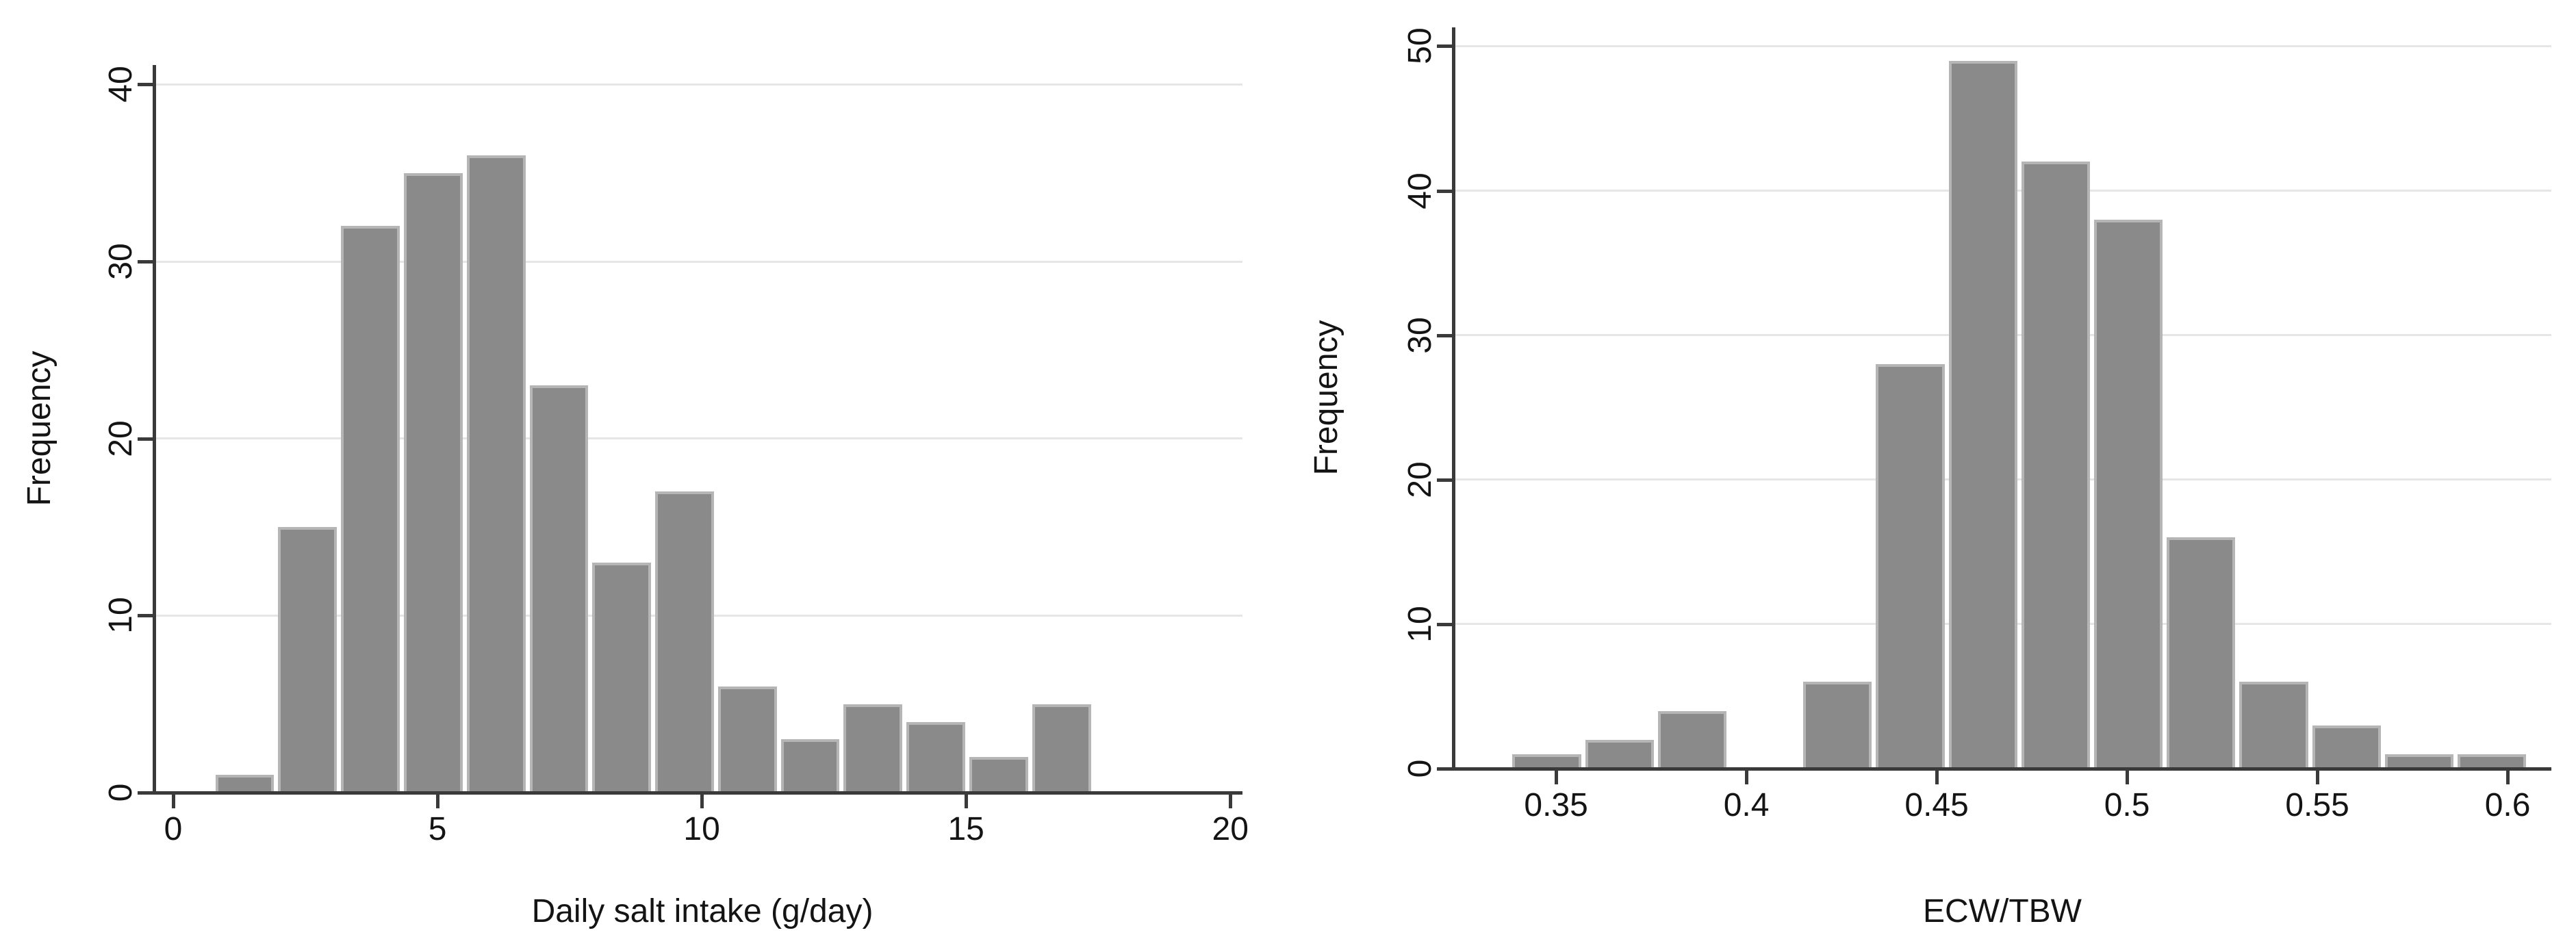  Describe the element at coordinates (2003, 911) in the screenshot. I see `x-axis-title: ECW/TBW` at that location.